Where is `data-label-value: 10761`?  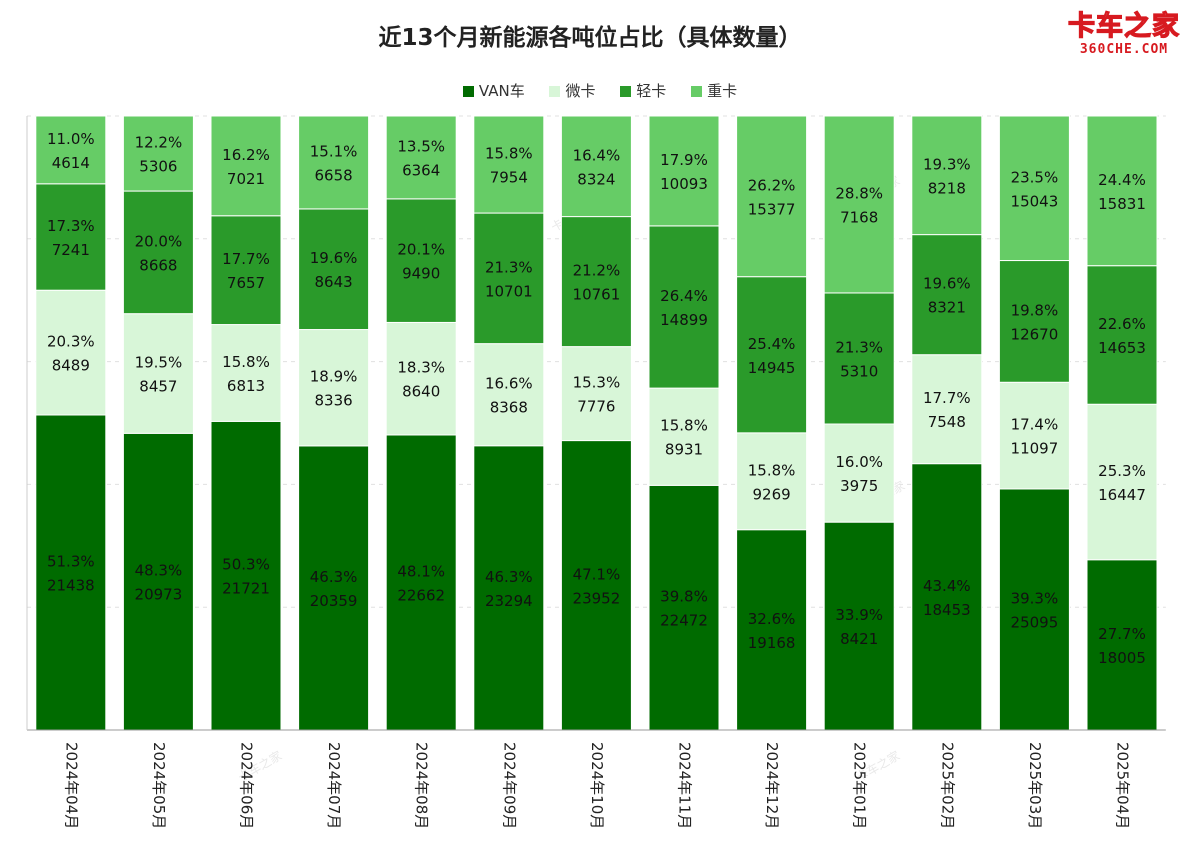
data-label-value: 10761 is located at coordinates (597, 295).